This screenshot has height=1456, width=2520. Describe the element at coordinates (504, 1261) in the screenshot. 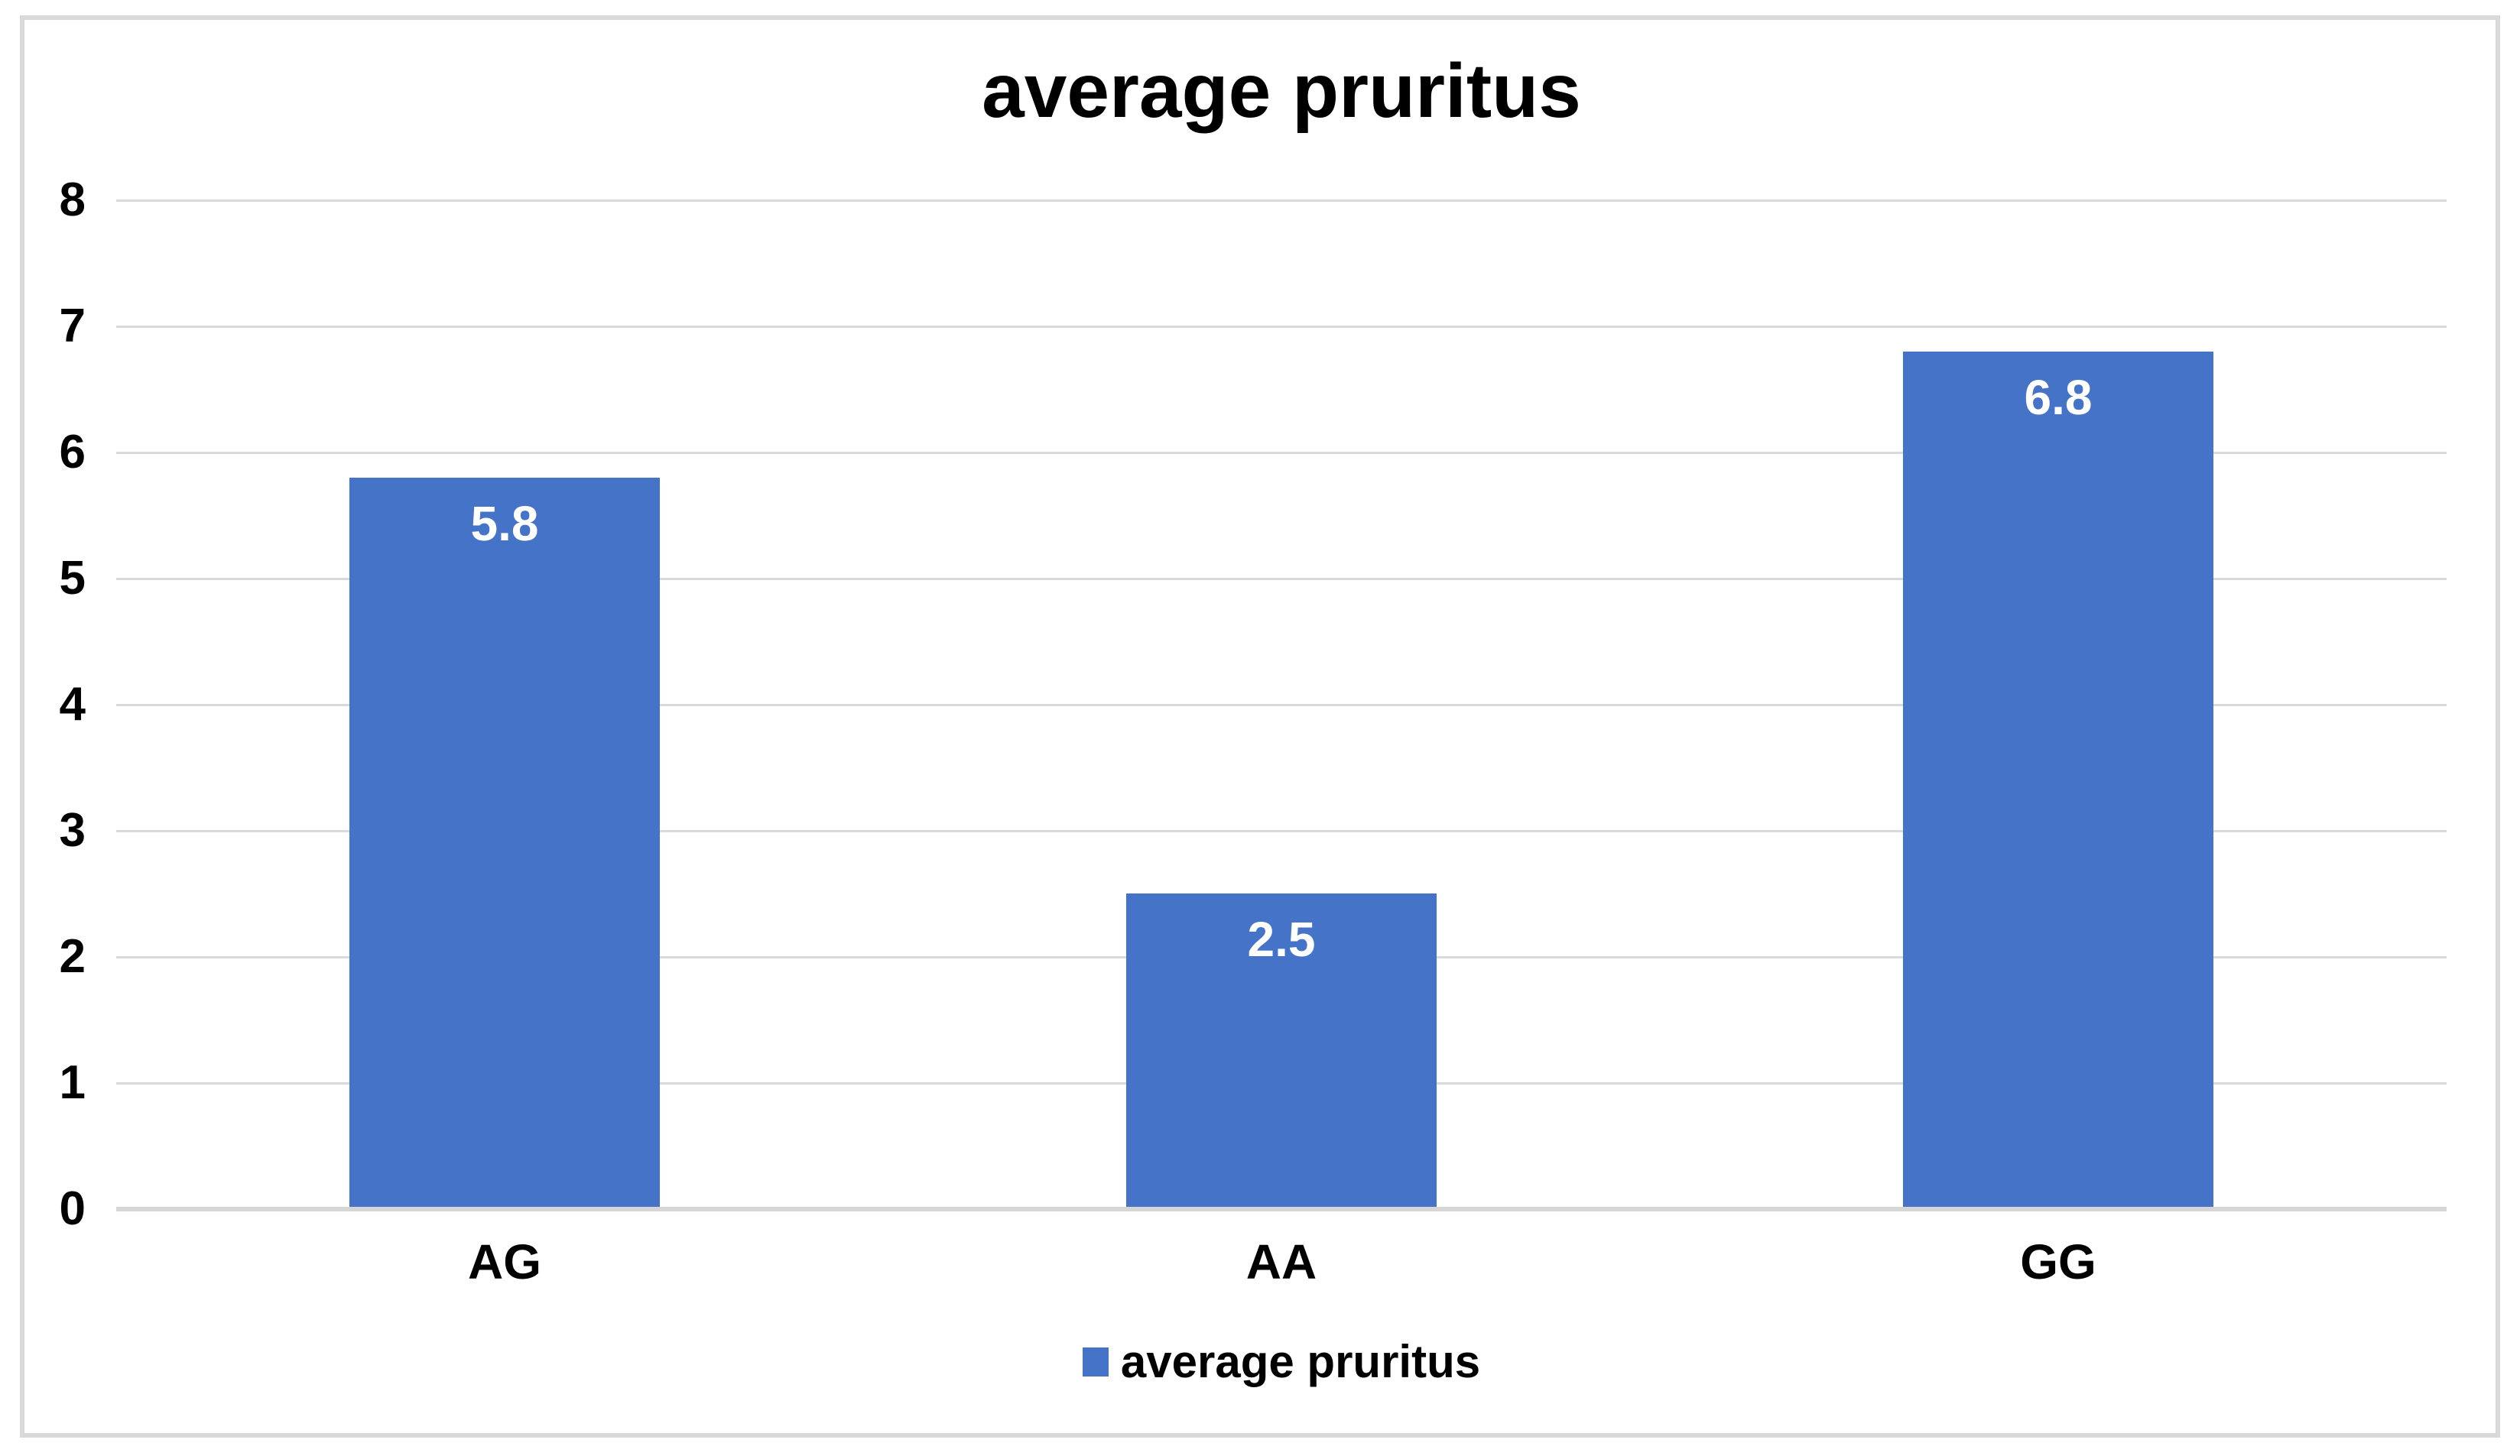

I see `x-category-label-AG: AG` at that location.